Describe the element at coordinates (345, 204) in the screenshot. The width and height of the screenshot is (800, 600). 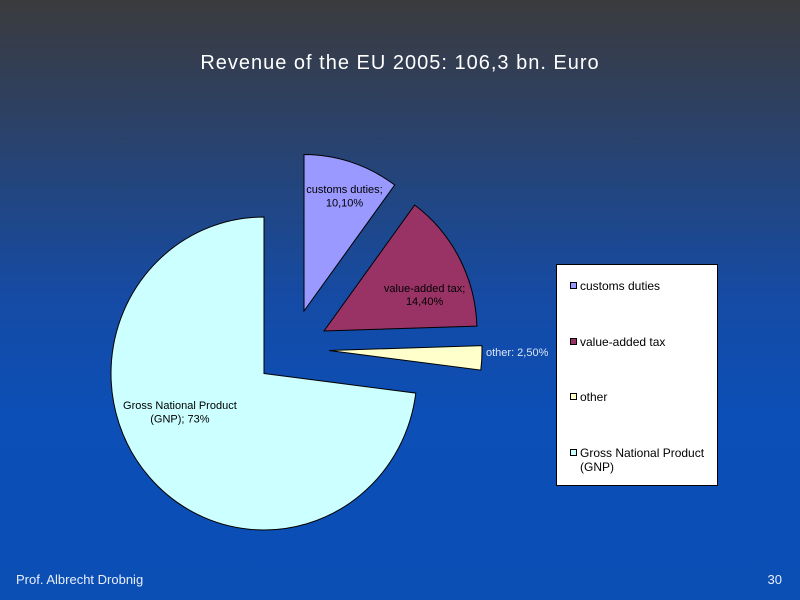
I see `svg-text: 10,10%` at that location.